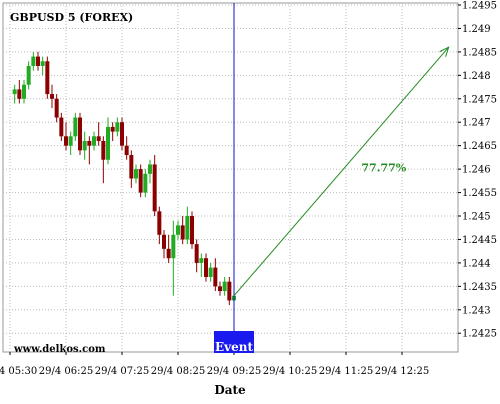 This screenshot has width=500, height=404. I want to click on x-tick-label: 29/4 07:25, so click(122, 371).